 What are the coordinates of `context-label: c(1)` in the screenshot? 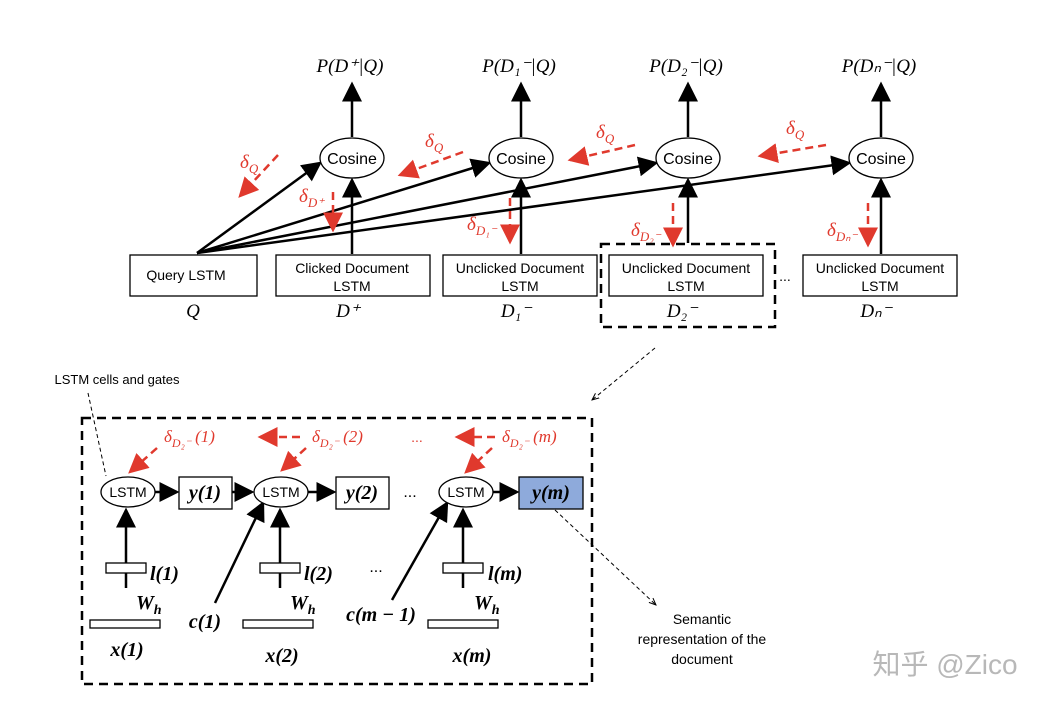 It's located at (205, 622).